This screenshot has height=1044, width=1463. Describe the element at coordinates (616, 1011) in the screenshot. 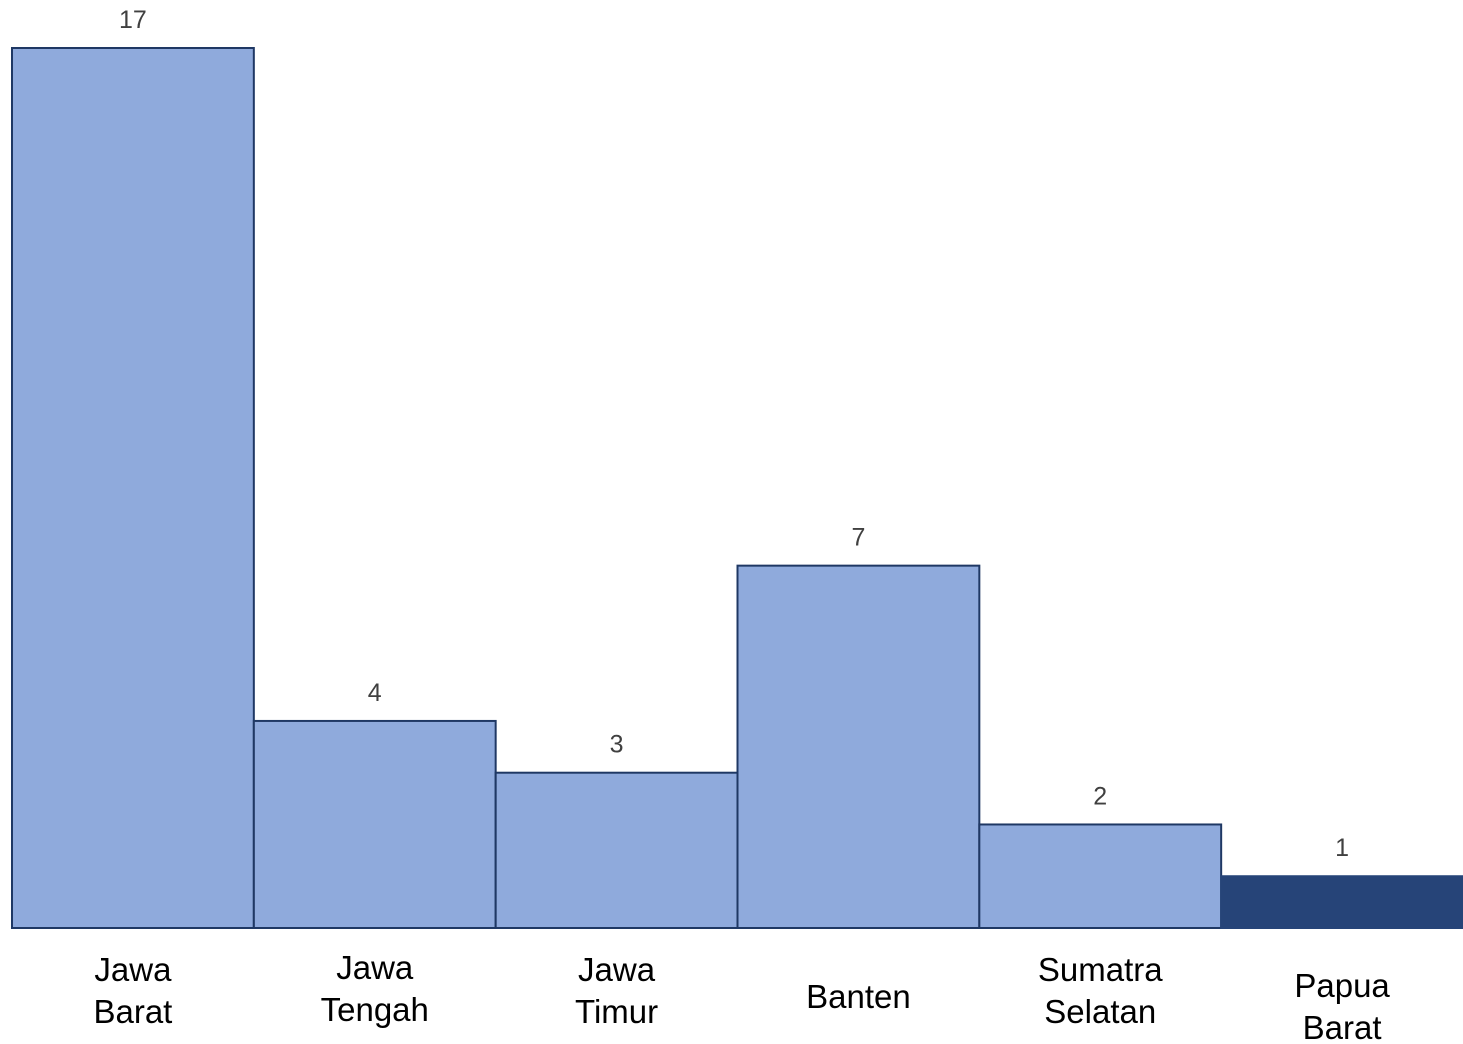

I see `category-label-line: Timur` at that location.